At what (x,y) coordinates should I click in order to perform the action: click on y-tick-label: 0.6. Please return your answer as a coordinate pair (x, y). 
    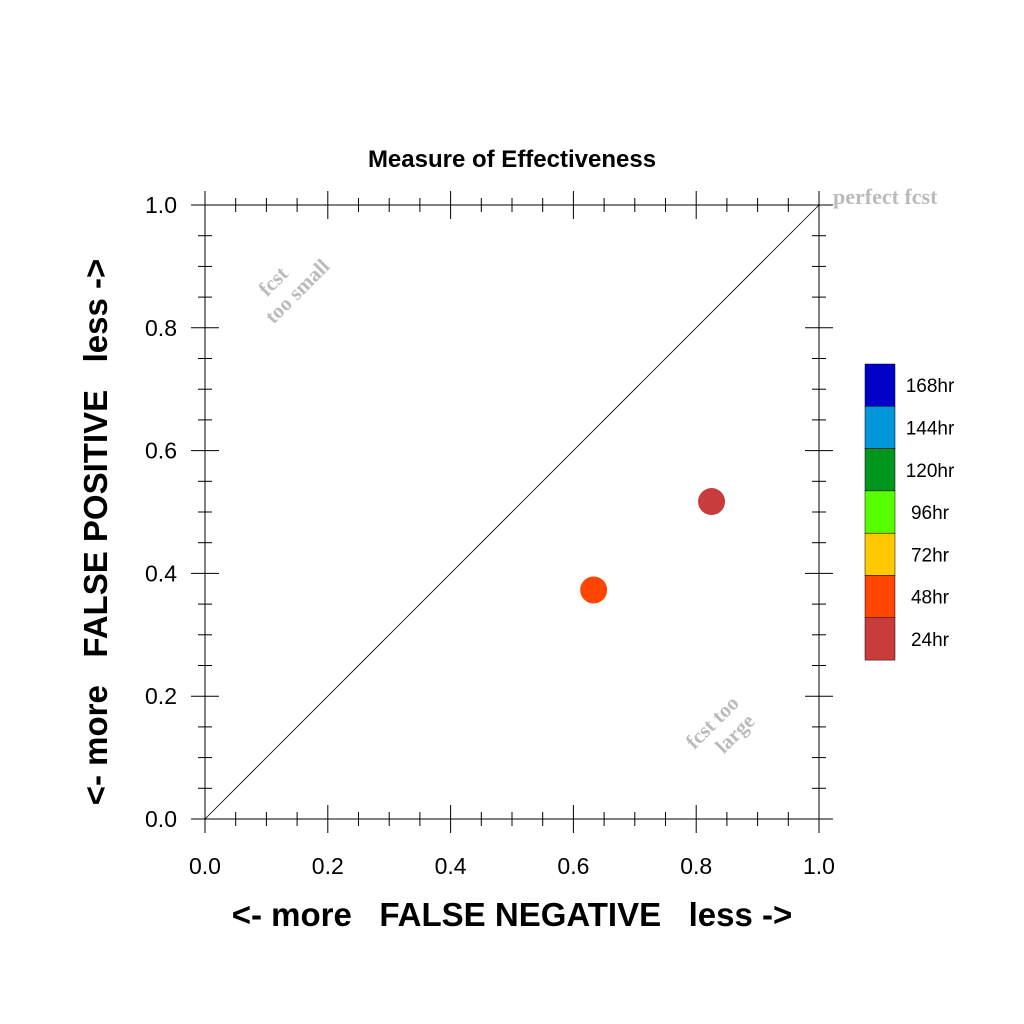
    Looking at the image, I should click on (161, 451).